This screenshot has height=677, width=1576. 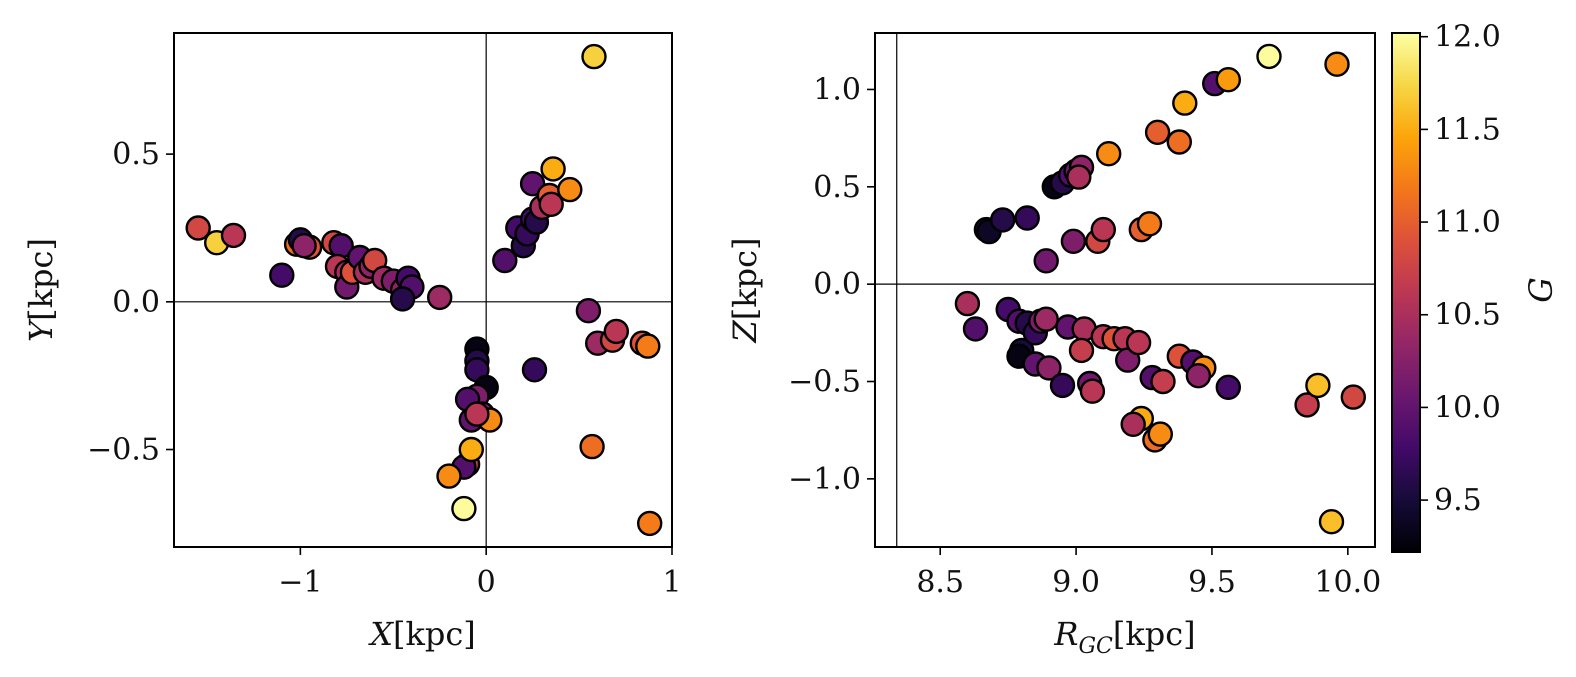 What do you see at coordinates (824, 382) in the screenshot?
I see `rz-y-tick-label: −0.5` at bounding box center [824, 382].